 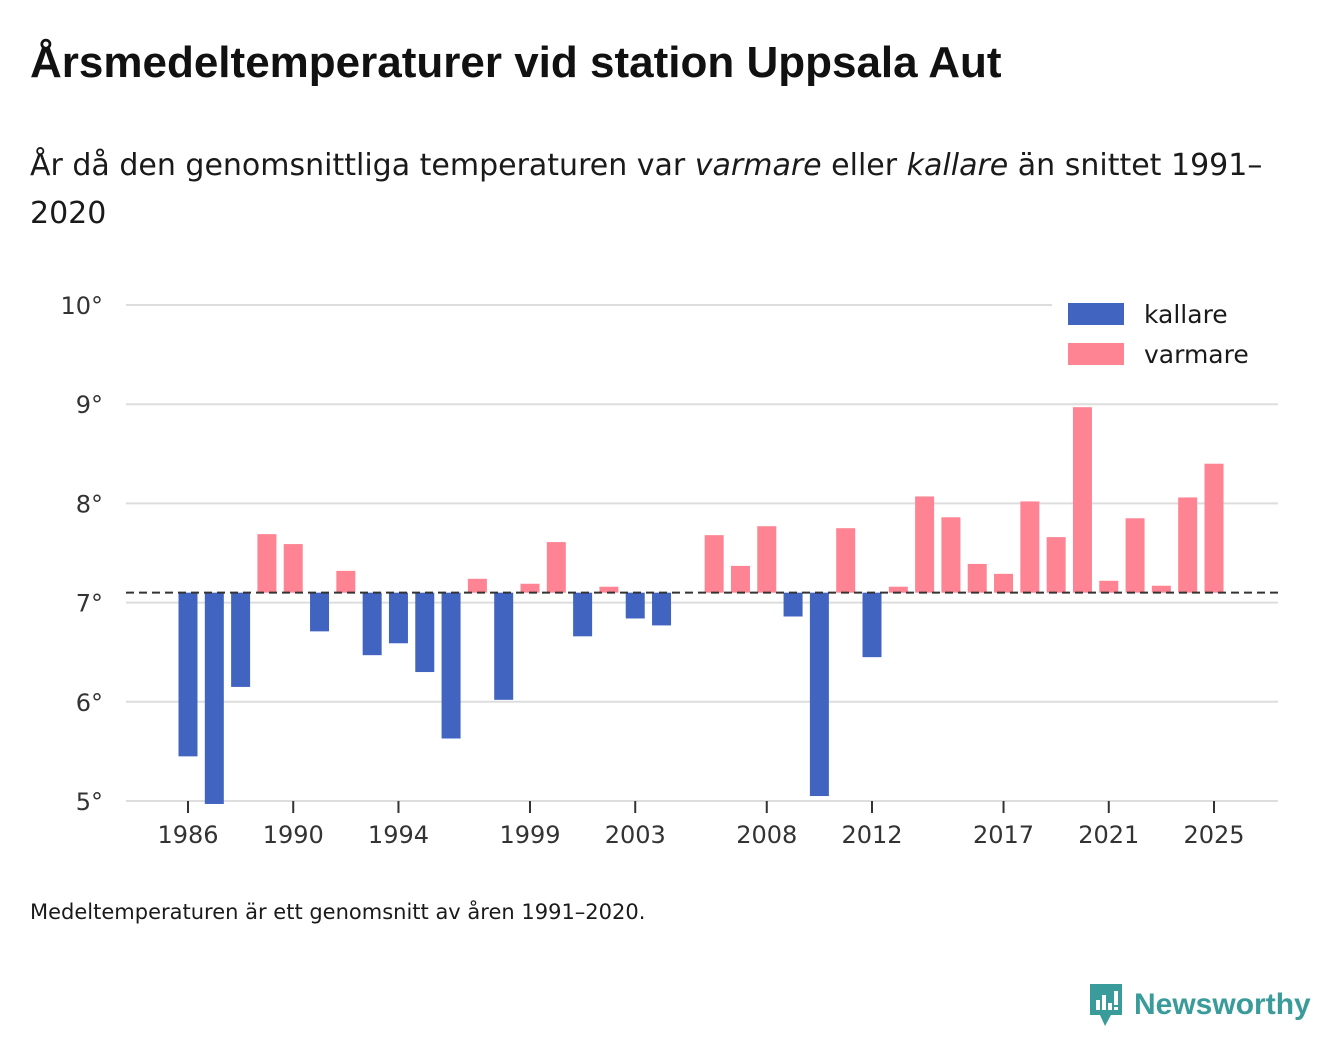 I want to click on x-tick-label: 2008, so click(x=766, y=835).